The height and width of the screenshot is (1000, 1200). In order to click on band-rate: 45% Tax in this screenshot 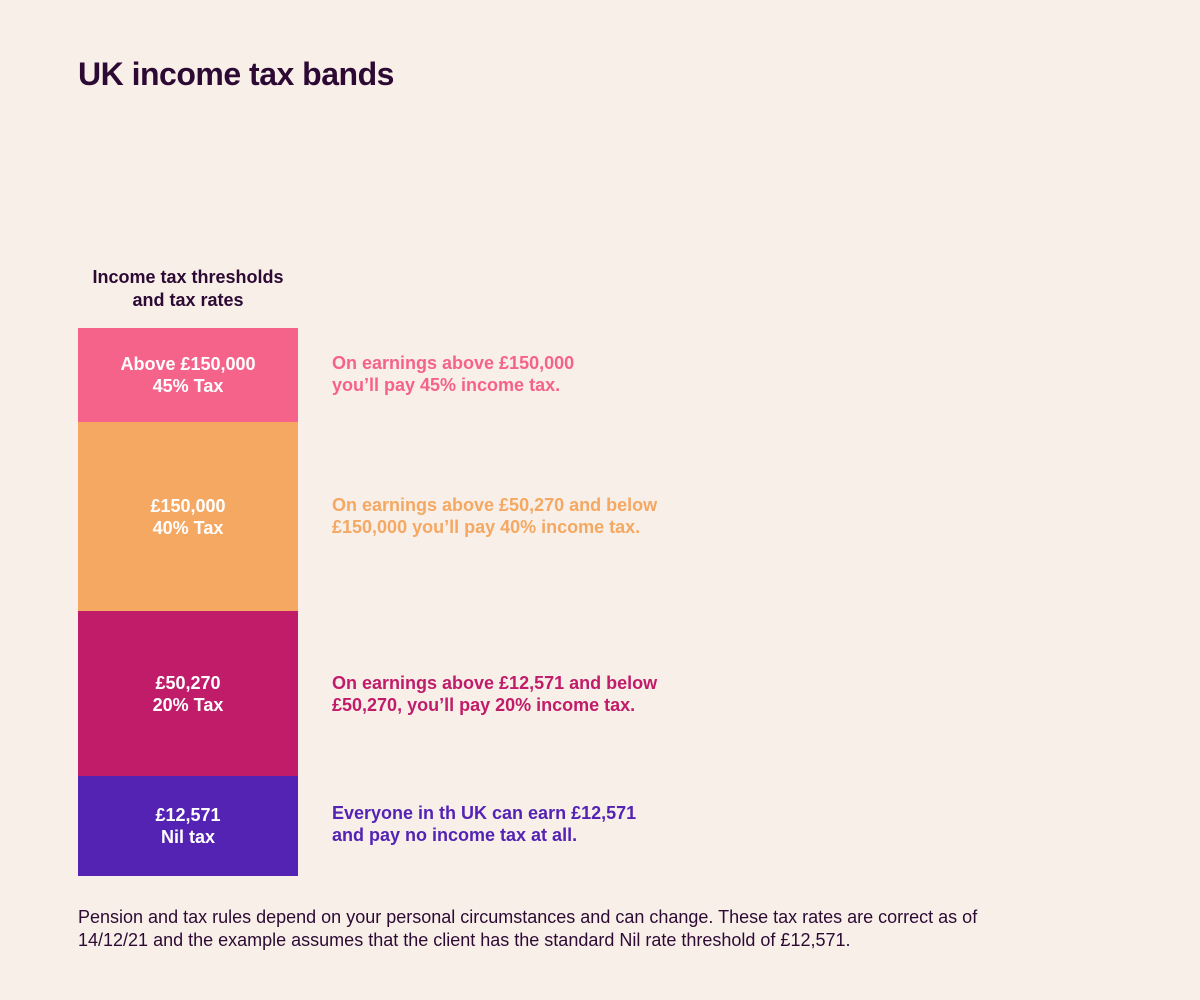, I will do `click(188, 386)`.